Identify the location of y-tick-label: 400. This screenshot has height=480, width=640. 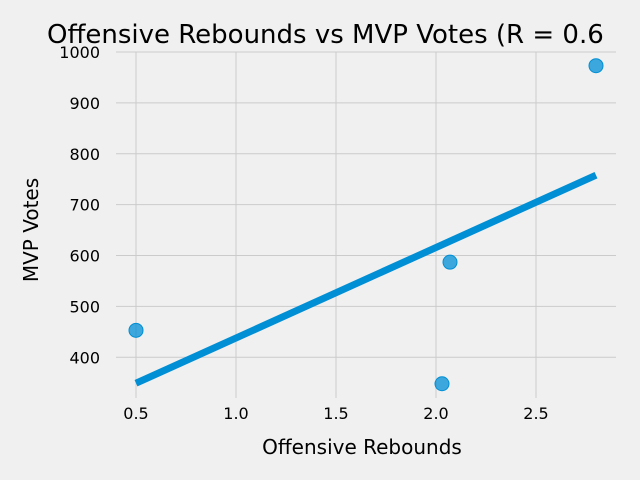
(84, 357).